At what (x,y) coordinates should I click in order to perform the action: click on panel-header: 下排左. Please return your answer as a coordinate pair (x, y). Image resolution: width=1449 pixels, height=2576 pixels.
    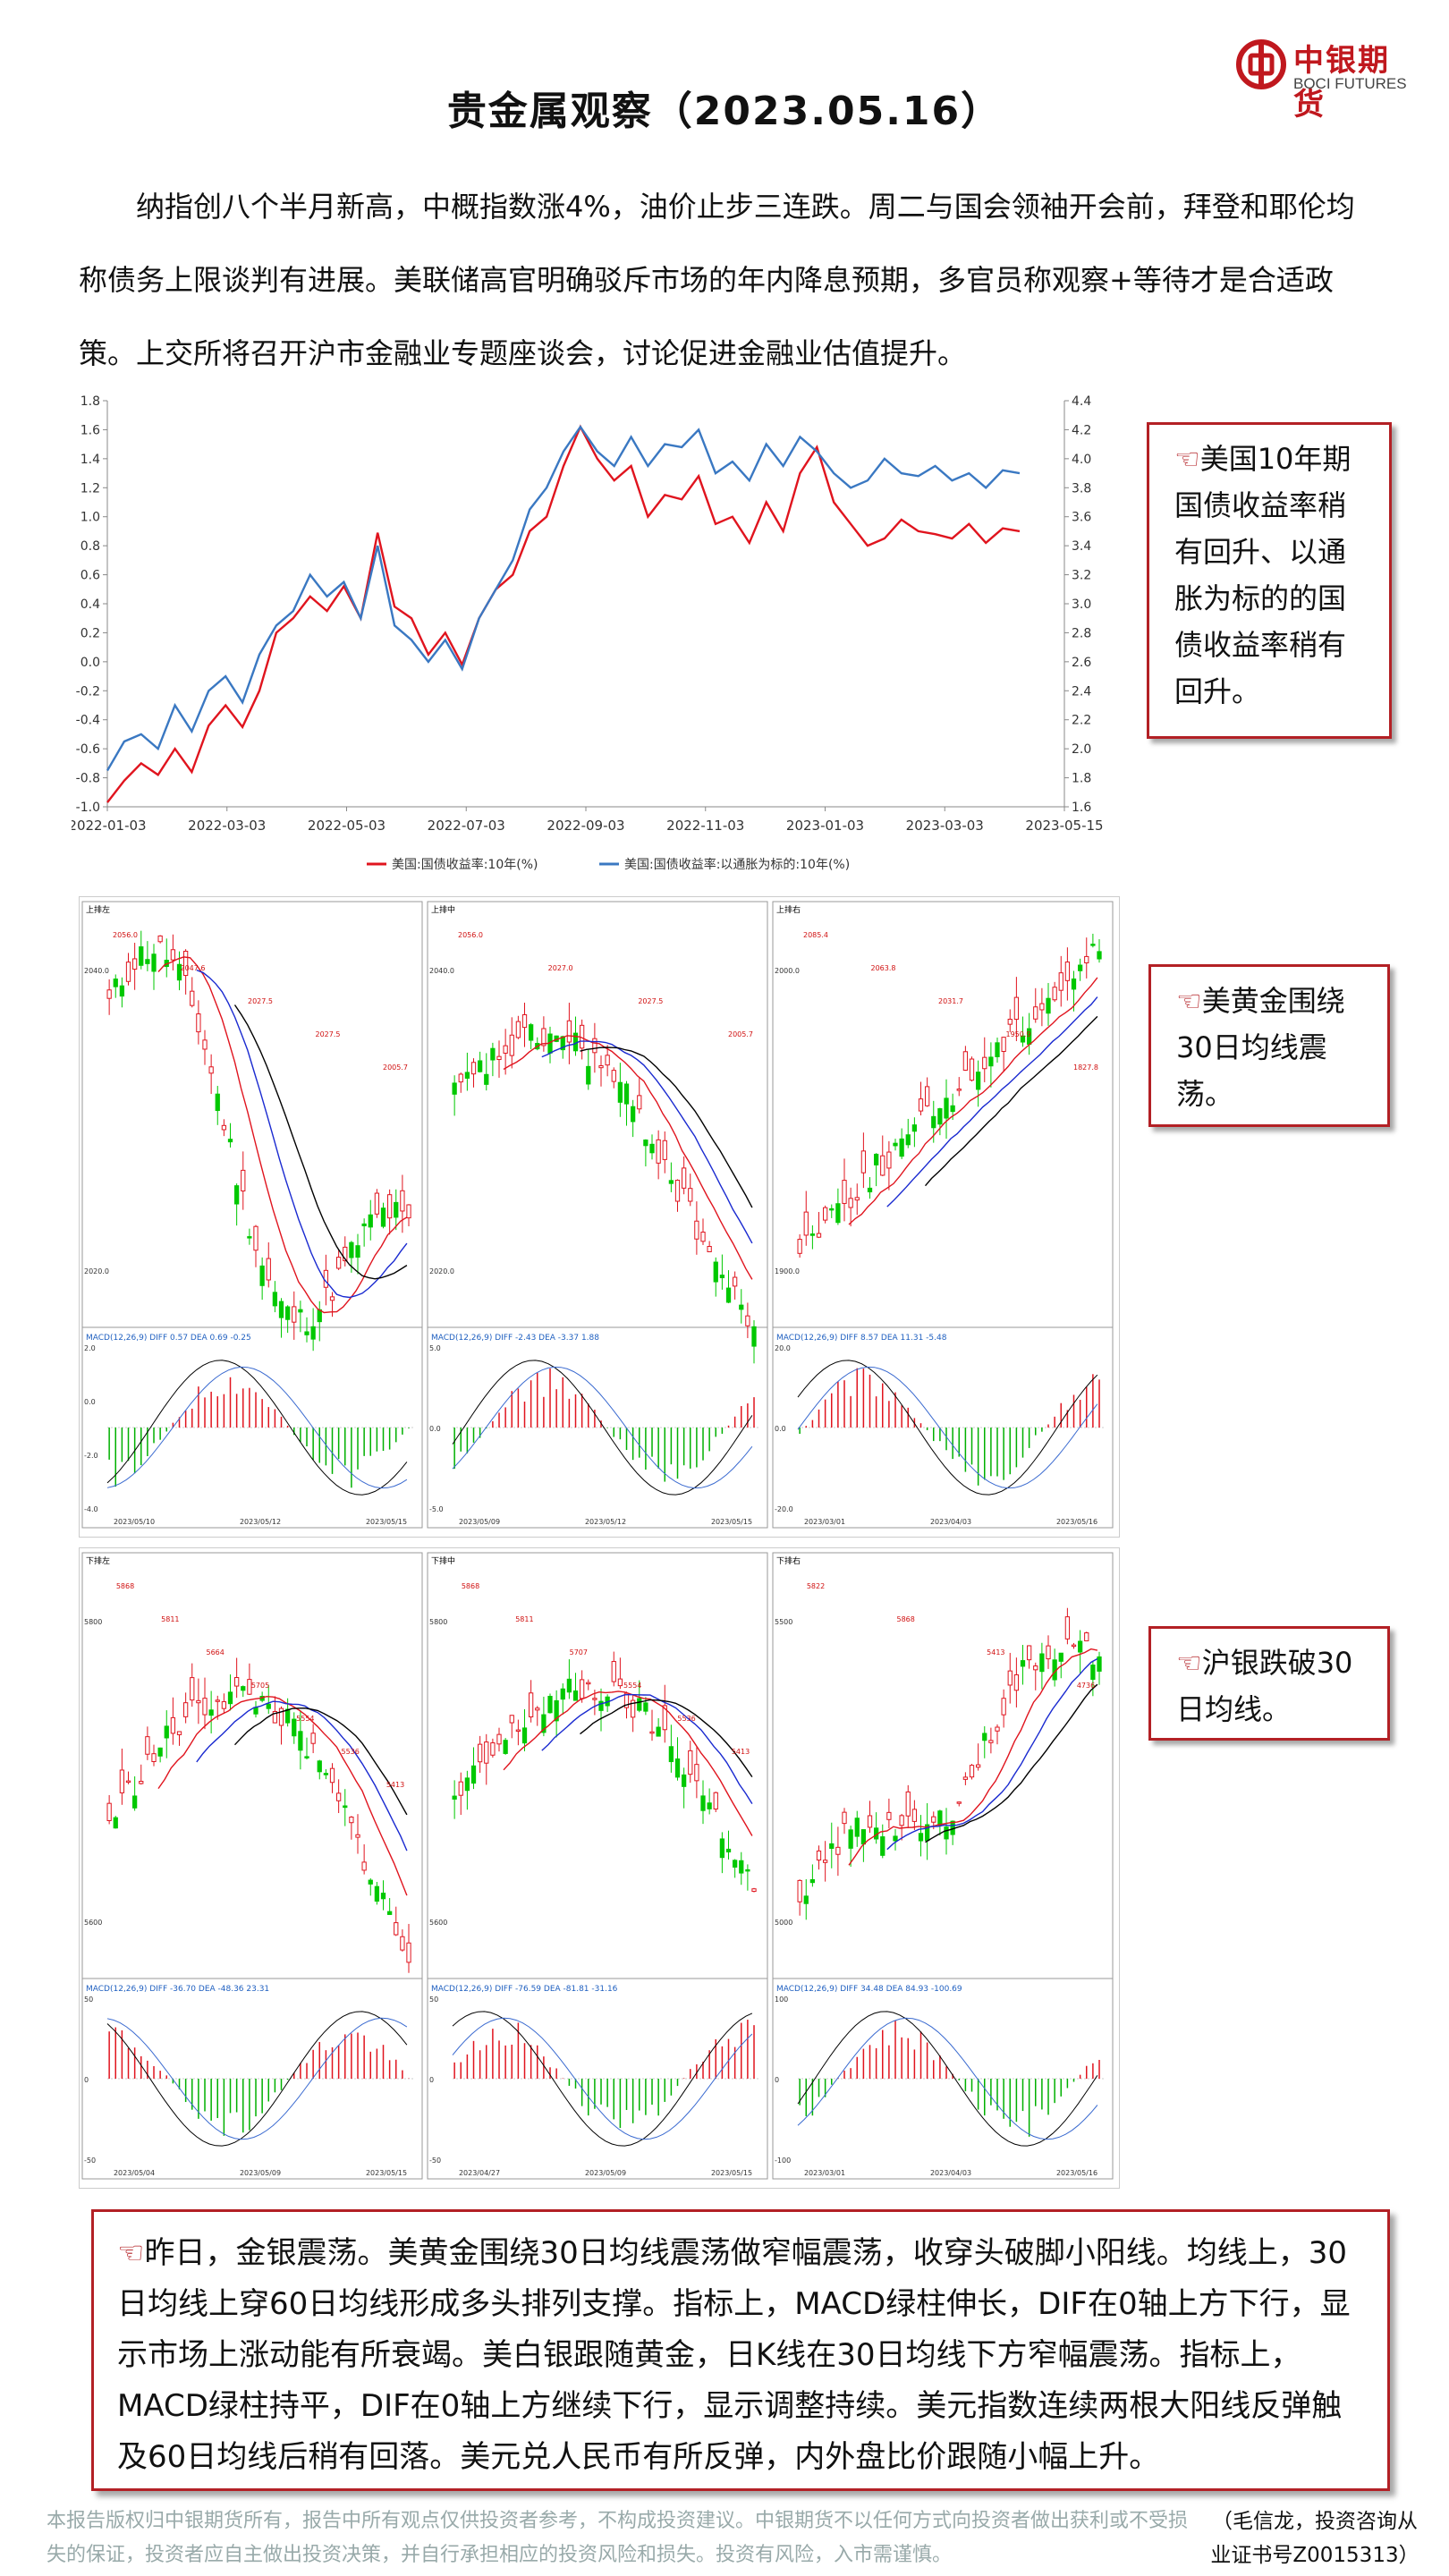
    Looking at the image, I should click on (98, 1560).